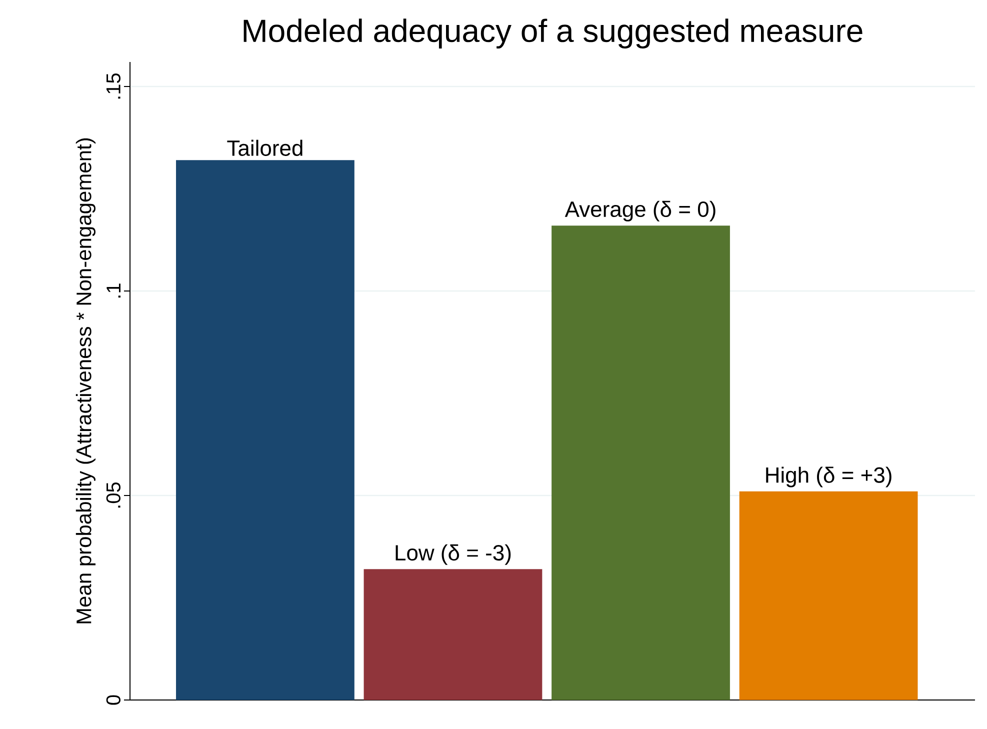 The height and width of the screenshot is (729, 987). What do you see at coordinates (453, 554) in the screenshot?
I see `x-tick-label: Low (δ = -3)` at bounding box center [453, 554].